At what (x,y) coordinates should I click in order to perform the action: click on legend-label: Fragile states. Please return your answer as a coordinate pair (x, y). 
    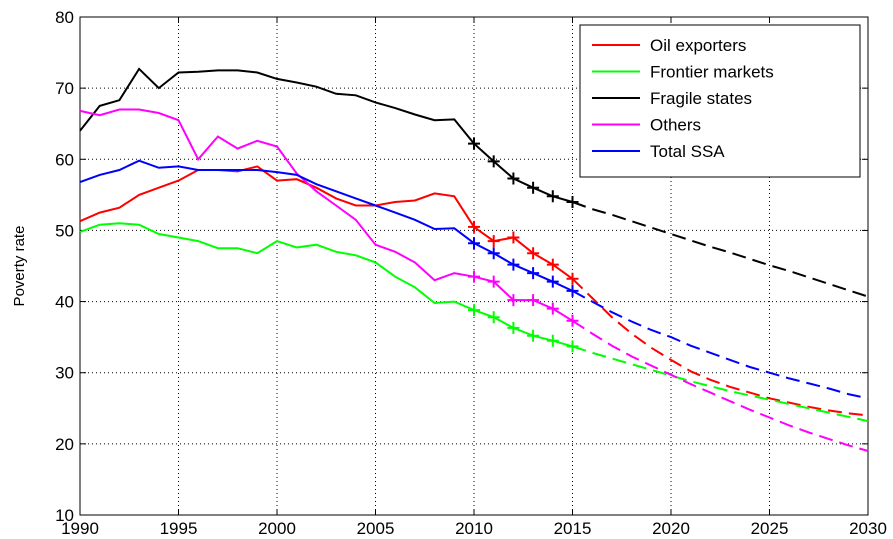
    Looking at the image, I should click on (701, 98).